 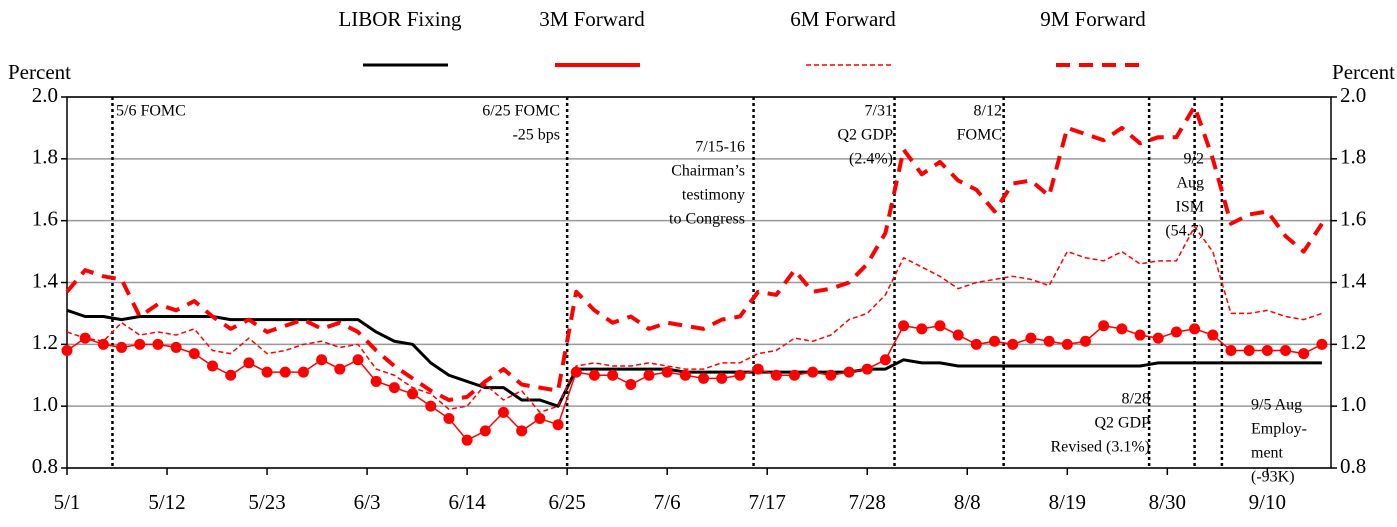 What do you see at coordinates (667, 502) in the screenshot?
I see `x-tick-label: 7/6` at bounding box center [667, 502].